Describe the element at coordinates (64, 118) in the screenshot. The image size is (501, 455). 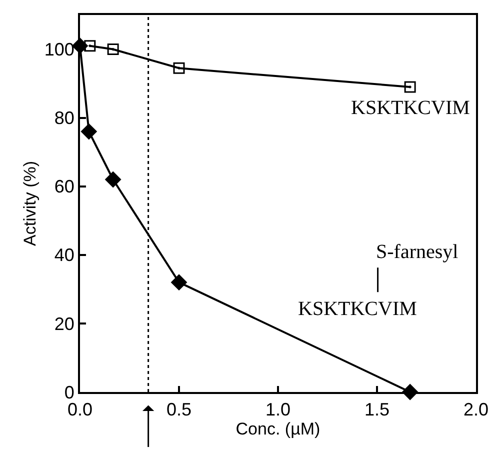
I see `y-tick-label: 80` at that location.